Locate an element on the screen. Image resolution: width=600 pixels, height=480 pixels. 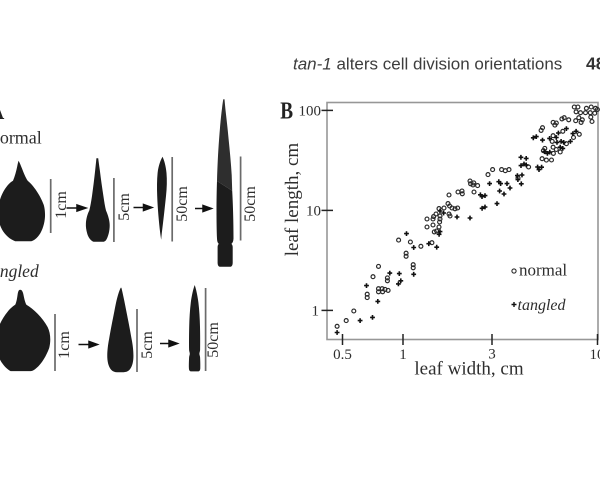
svg-text: 3 is located at coordinates (492, 355).